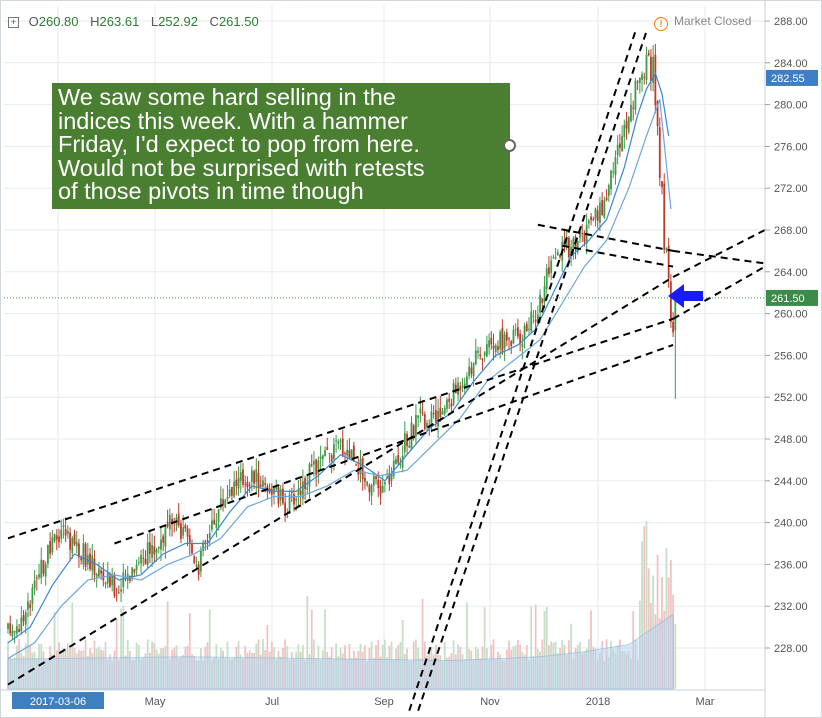 This screenshot has width=822, height=718. I want to click on price-tick-label: 272.00, so click(791, 189).